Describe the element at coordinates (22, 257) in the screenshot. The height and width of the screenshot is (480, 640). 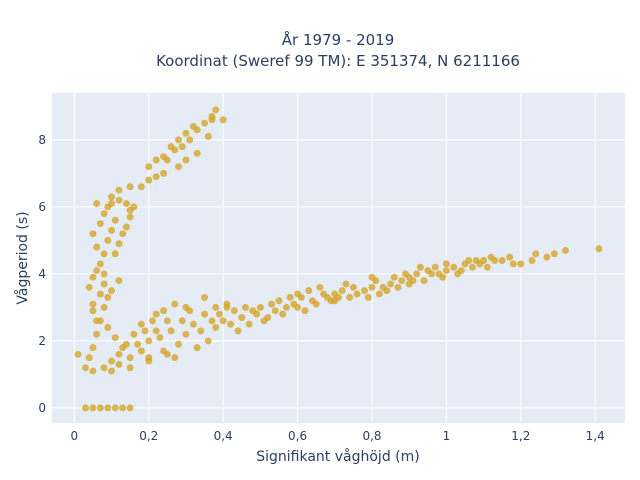
I see `y-axis-label: Vågperiod (s)` at that location.